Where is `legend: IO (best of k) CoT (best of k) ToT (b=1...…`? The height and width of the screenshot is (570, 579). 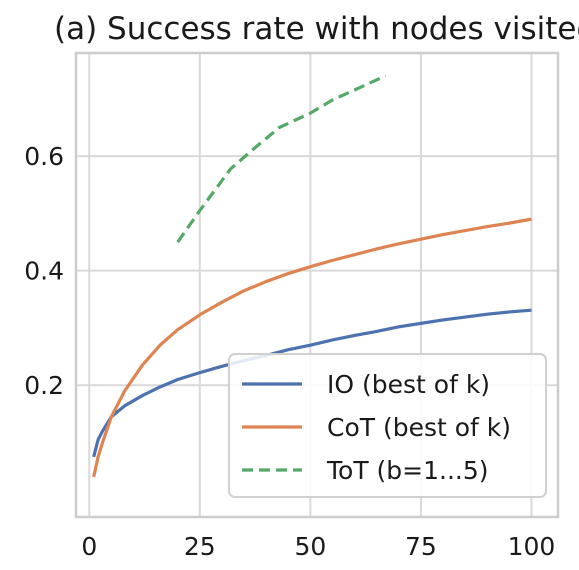 legend: IO (best of k) CoT (best of k) ToT (b=1...… is located at coordinates (387, 425).